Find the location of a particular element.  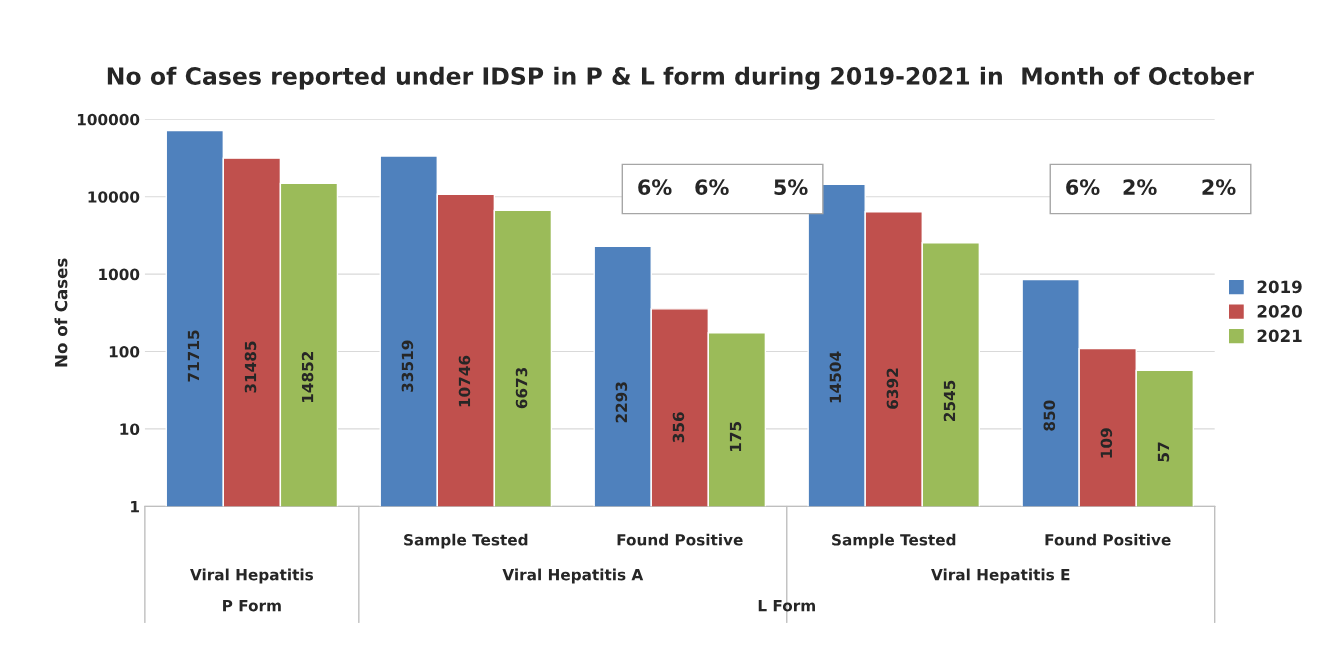

y-tick-label: 10 is located at coordinates (130, 429).